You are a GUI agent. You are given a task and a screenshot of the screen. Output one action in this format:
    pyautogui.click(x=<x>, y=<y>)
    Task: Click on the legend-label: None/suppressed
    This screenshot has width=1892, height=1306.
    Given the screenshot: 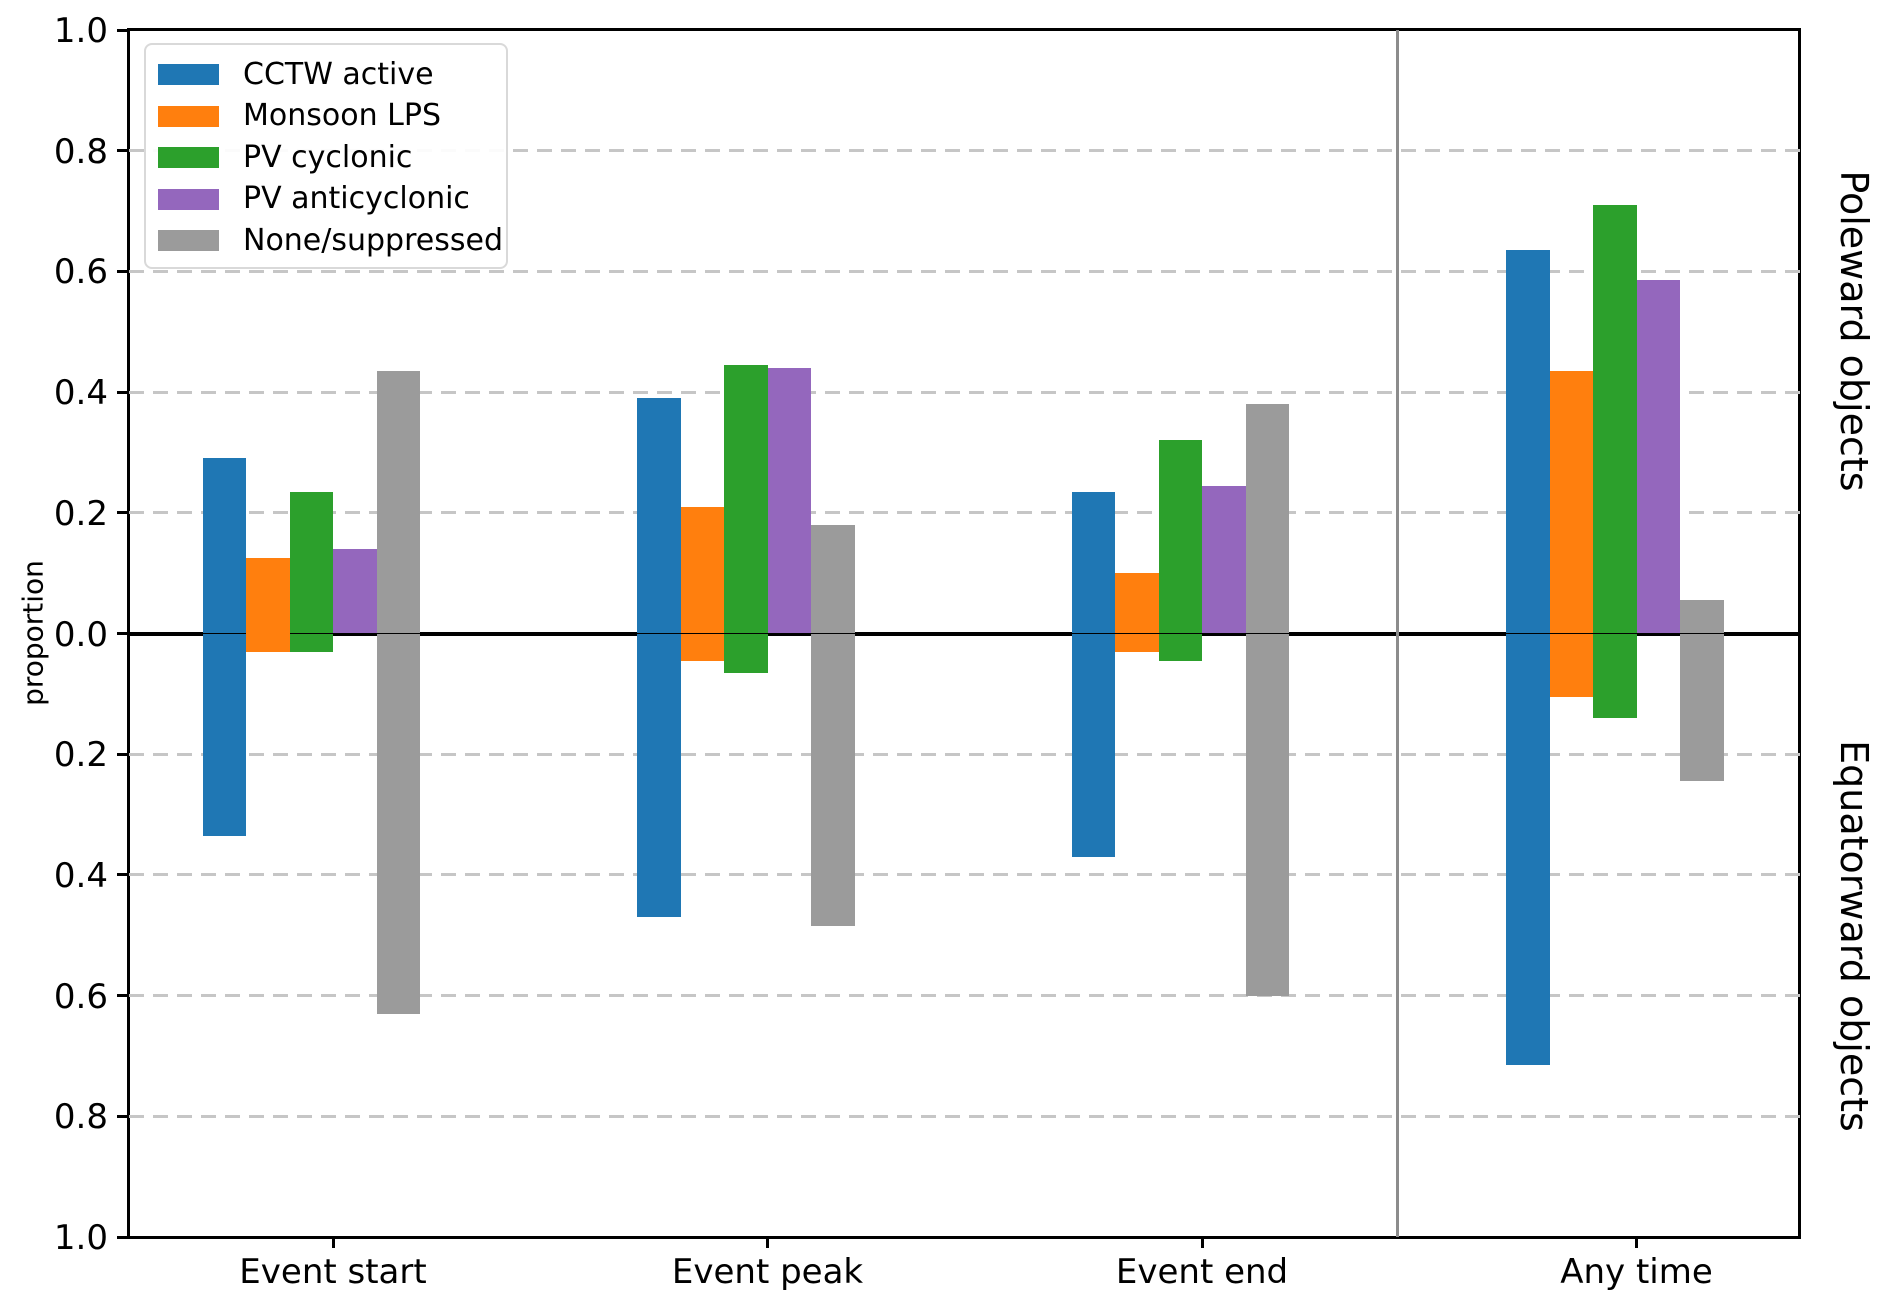 What is the action you would take?
    pyautogui.click(x=373, y=240)
    